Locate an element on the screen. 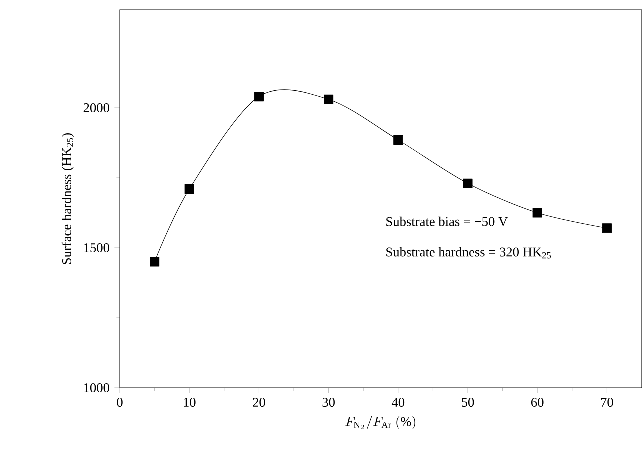 The height and width of the screenshot is (457, 643). x-tick-label: 60 is located at coordinates (537, 403).